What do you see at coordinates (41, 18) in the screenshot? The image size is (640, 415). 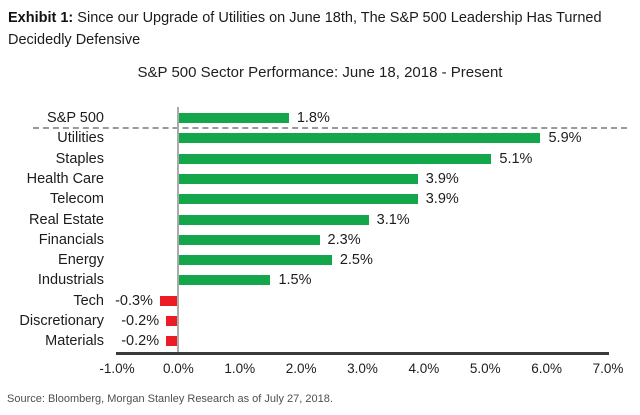 I see `exhibit-label: Exhibit 1:` at bounding box center [41, 18].